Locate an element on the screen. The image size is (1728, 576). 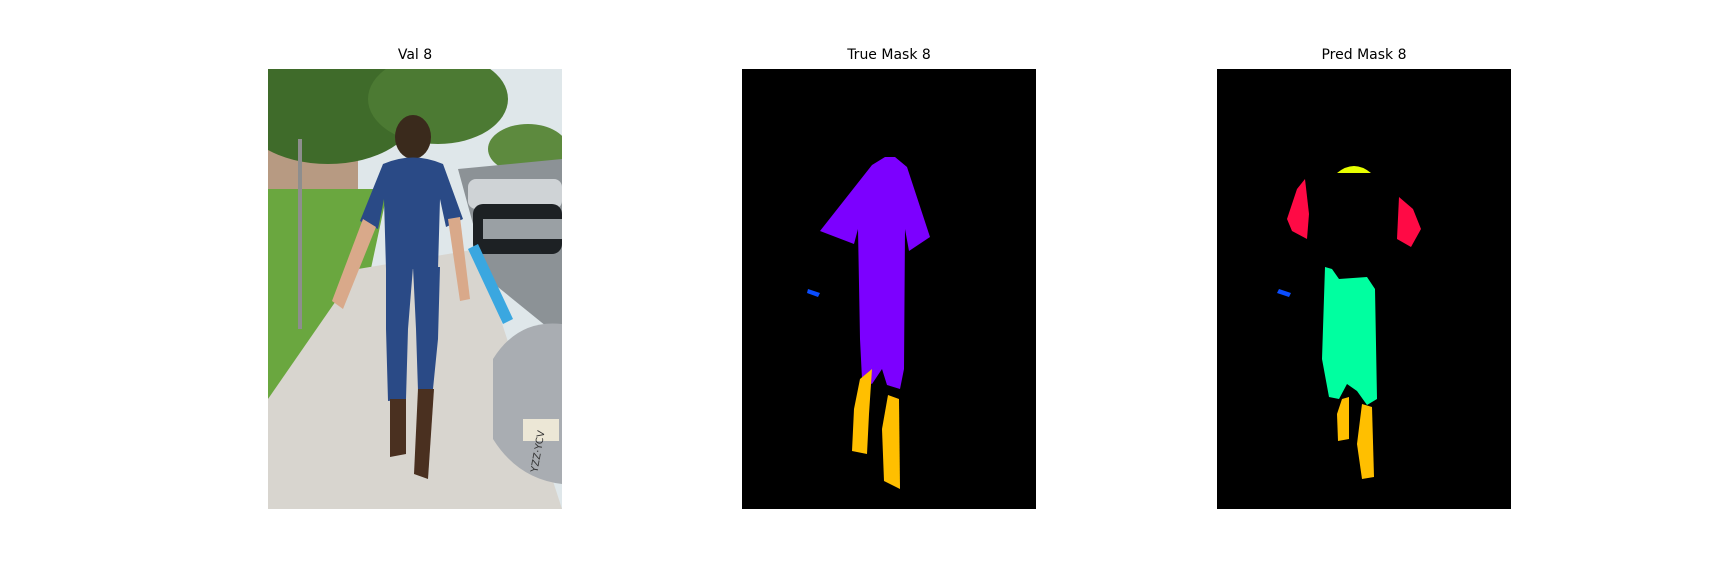
val-photo-svg: YZZ·YCV is located at coordinates (415, 289).